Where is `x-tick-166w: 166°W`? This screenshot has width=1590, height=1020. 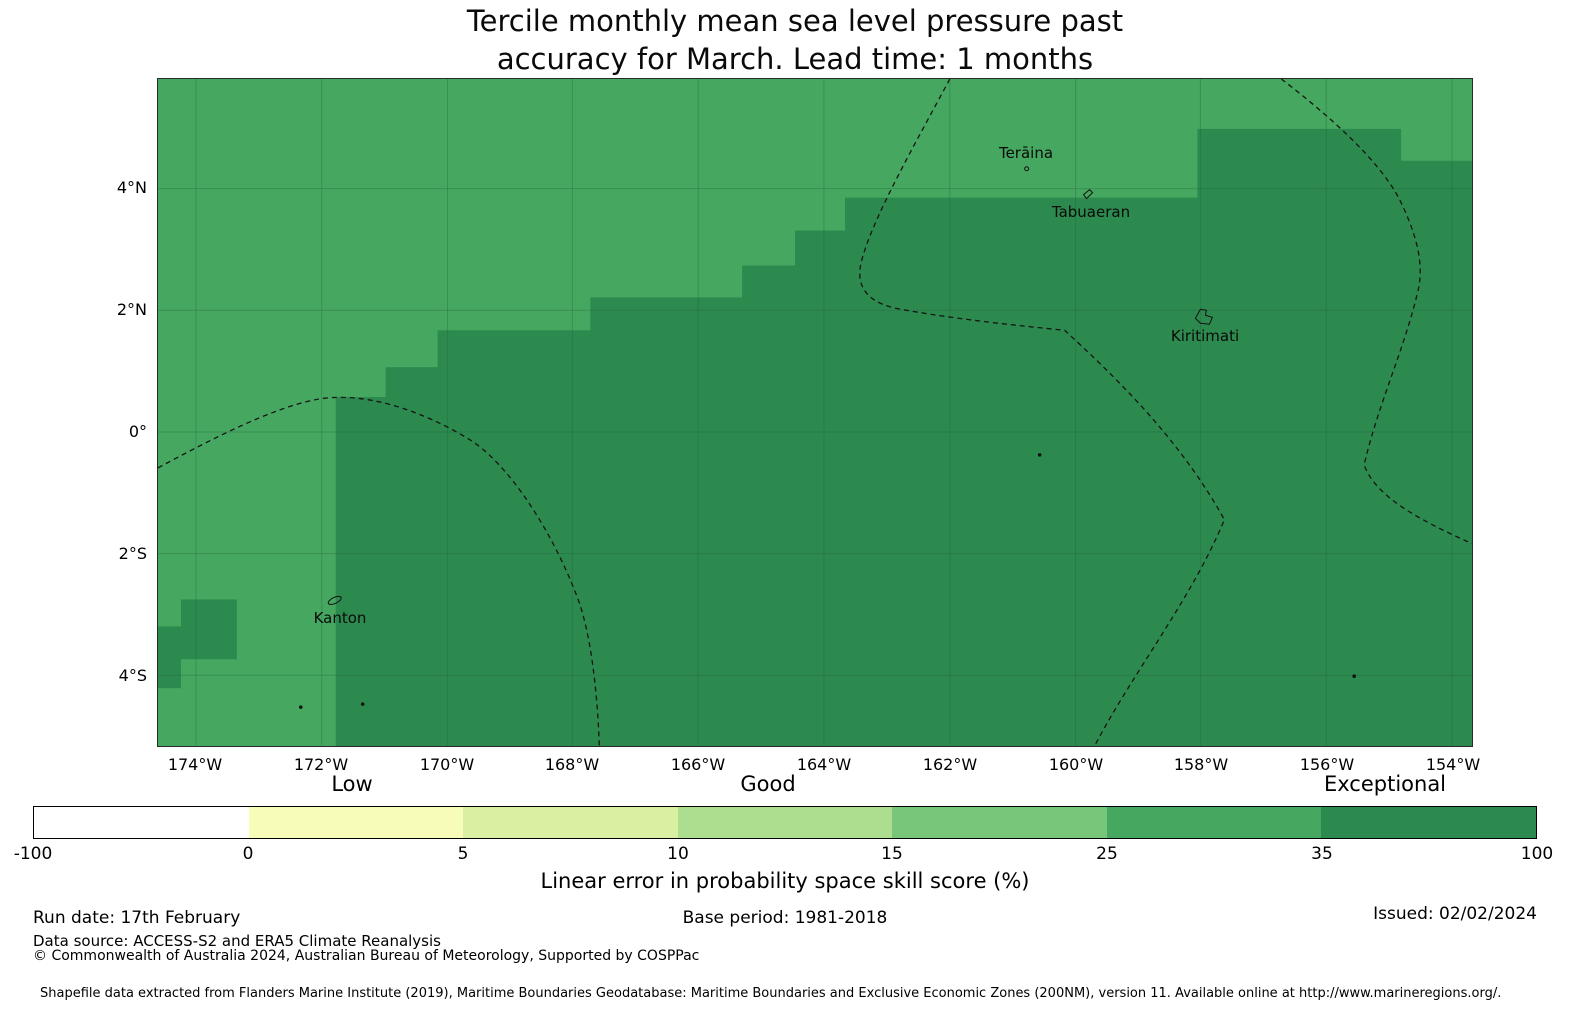
x-tick-166w: 166°W is located at coordinates (698, 764).